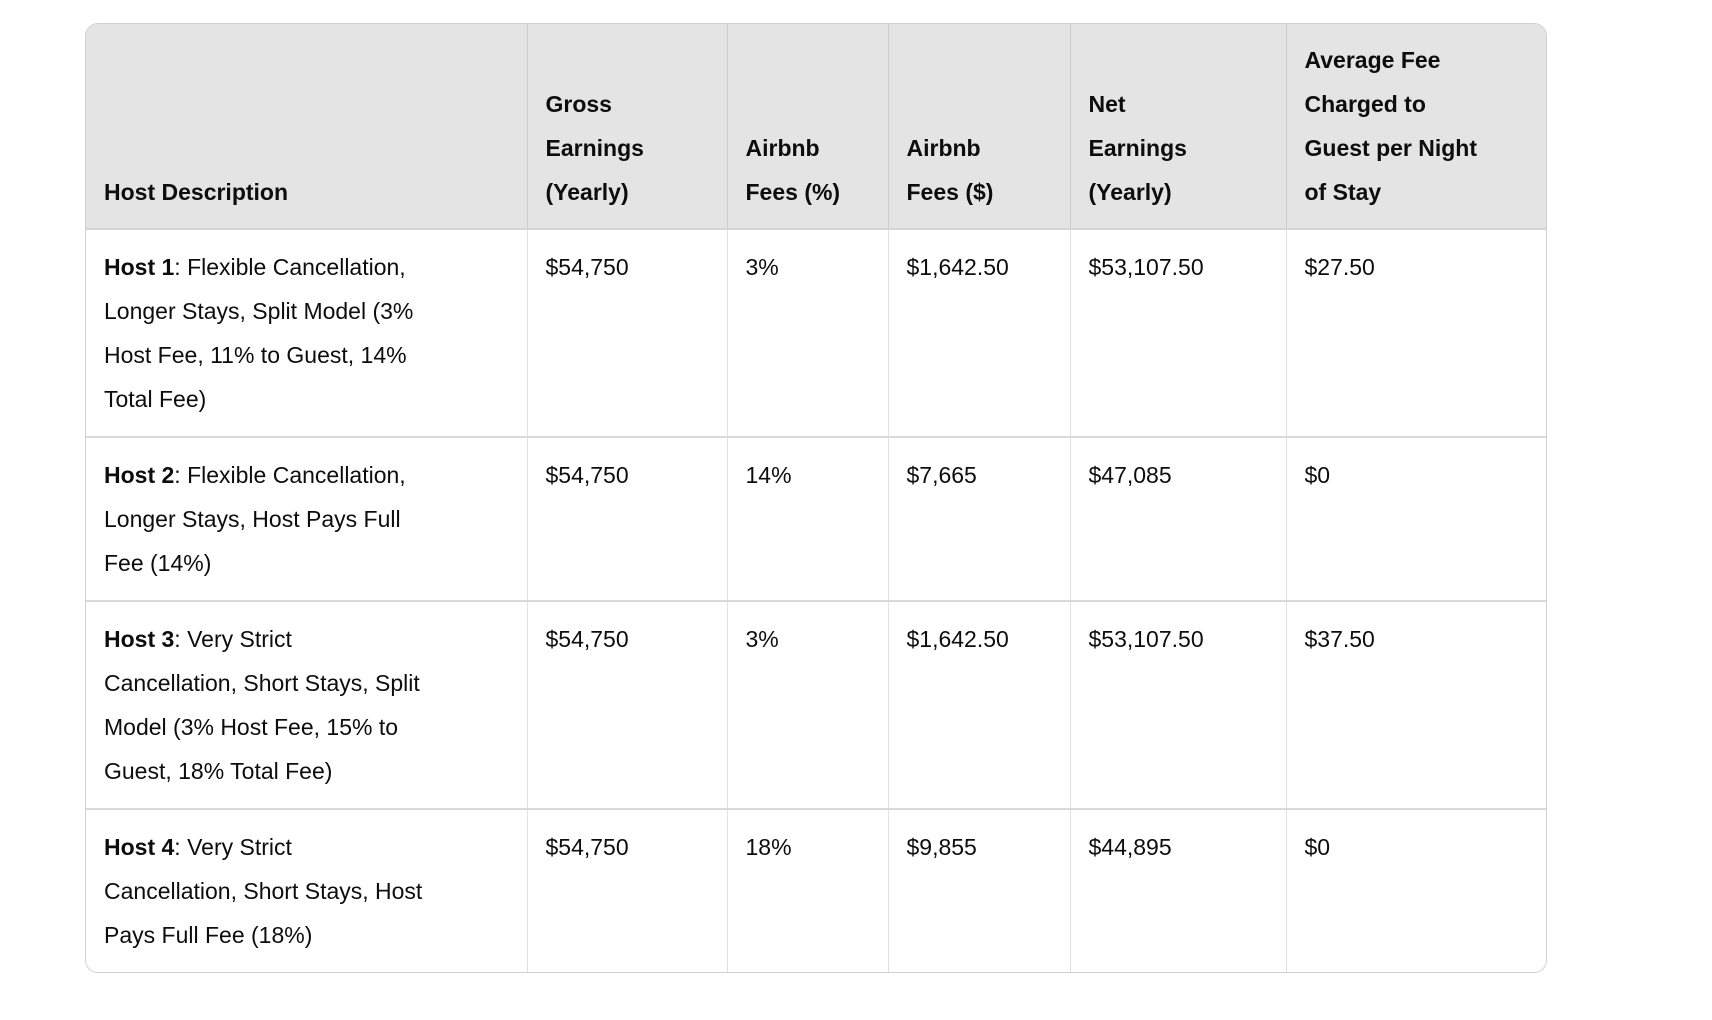 The height and width of the screenshot is (1020, 1712). What do you see at coordinates (979, 519) in the screenshot?
I see `cell-airbnb-fees-usd: $7,665` at bounding box center [979, 519].